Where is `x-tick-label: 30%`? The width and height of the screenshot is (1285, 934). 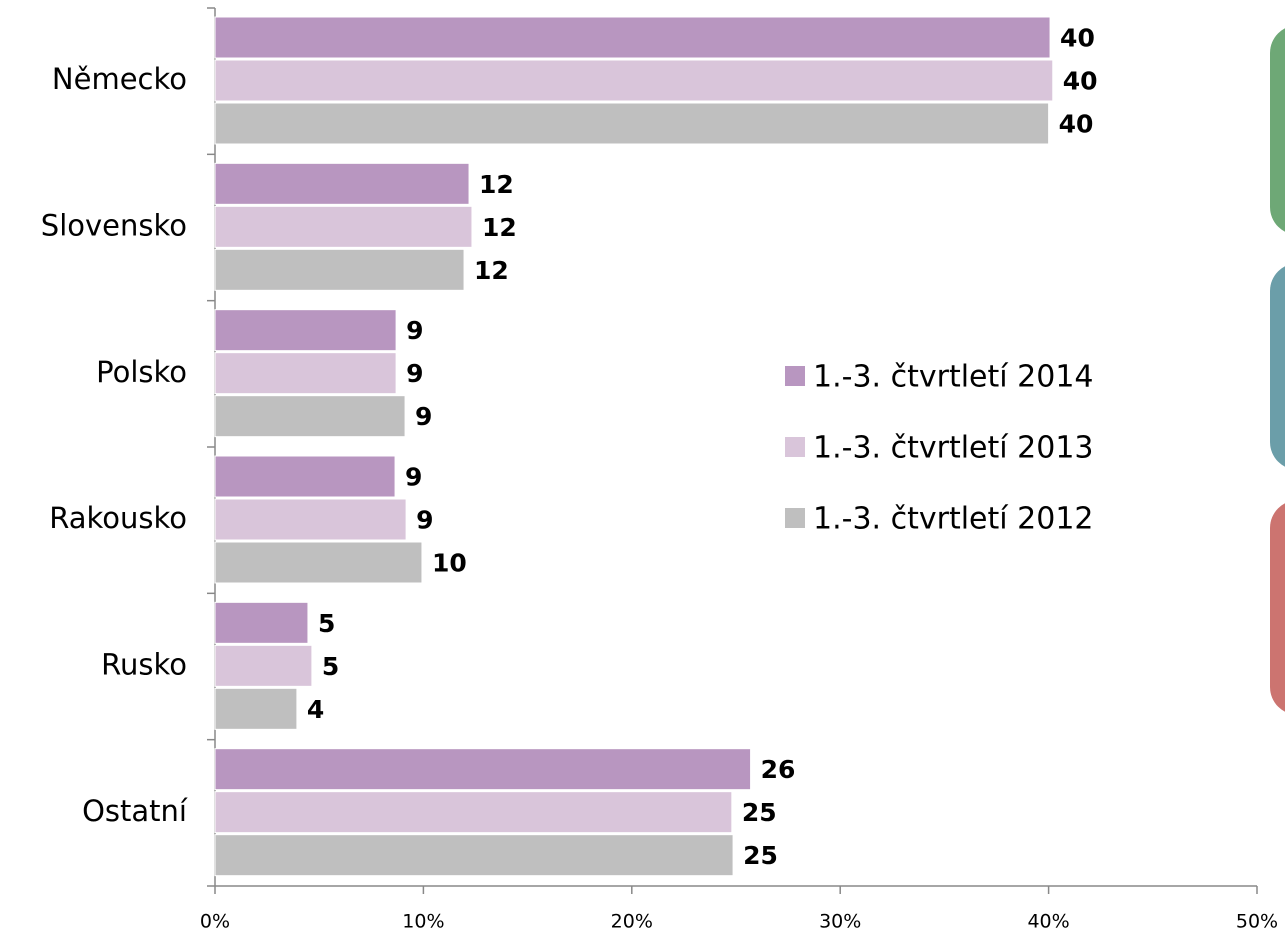 x-tick-label: 30% is located at coordinates (840, 922).